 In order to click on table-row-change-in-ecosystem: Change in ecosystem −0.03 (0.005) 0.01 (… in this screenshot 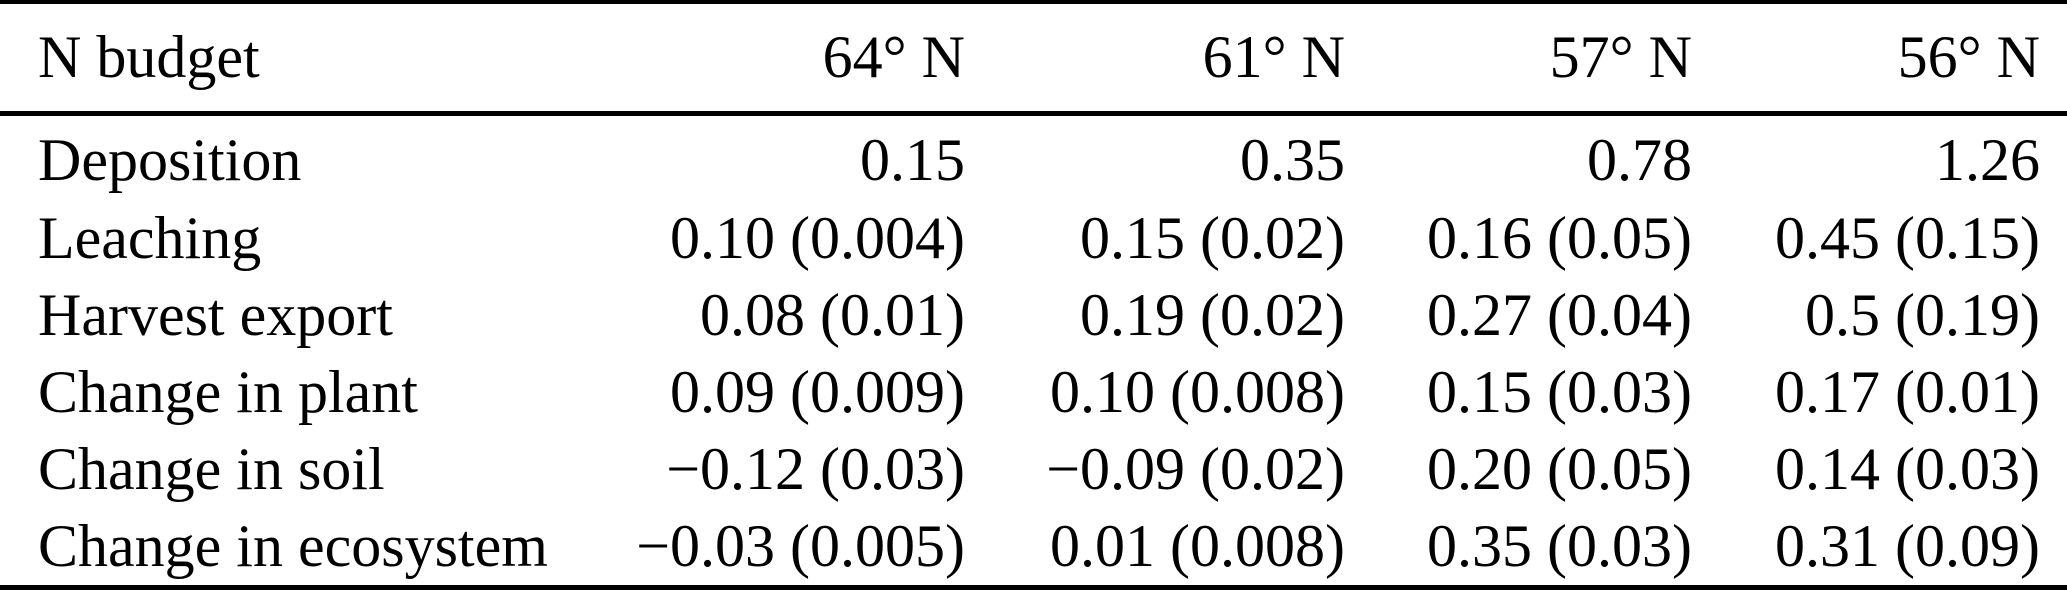, I will do `click(1033, 548)`.